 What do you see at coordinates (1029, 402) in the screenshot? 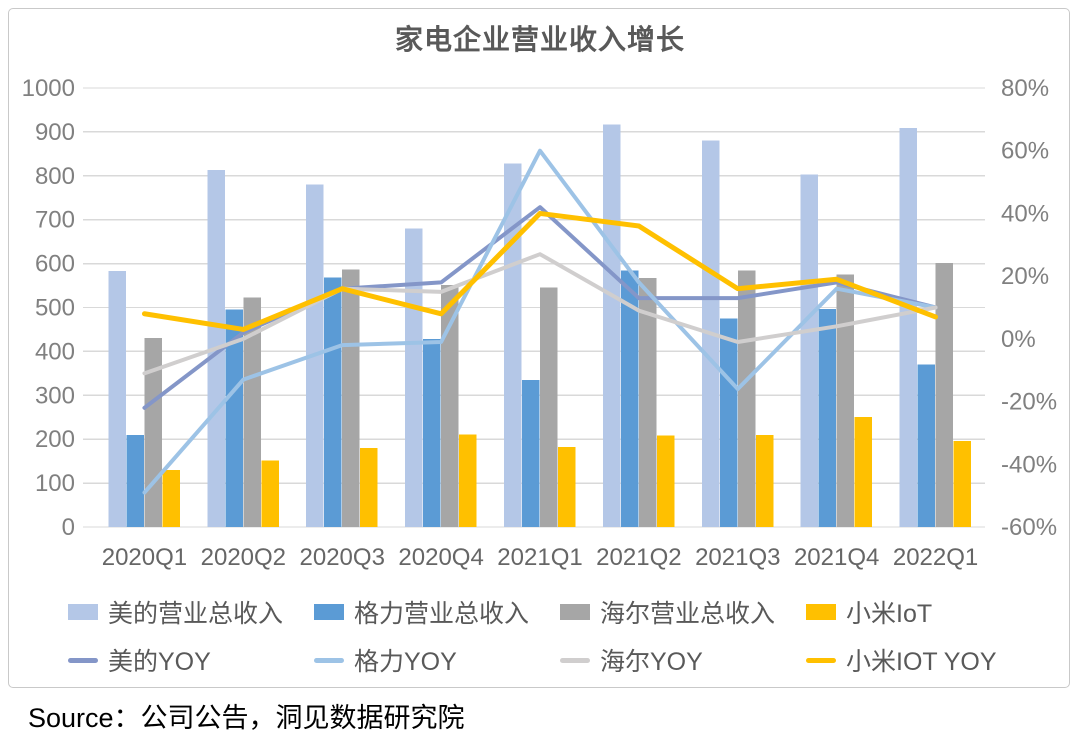
I see `right-tick: -20%` at bounding box center [1029, 402].